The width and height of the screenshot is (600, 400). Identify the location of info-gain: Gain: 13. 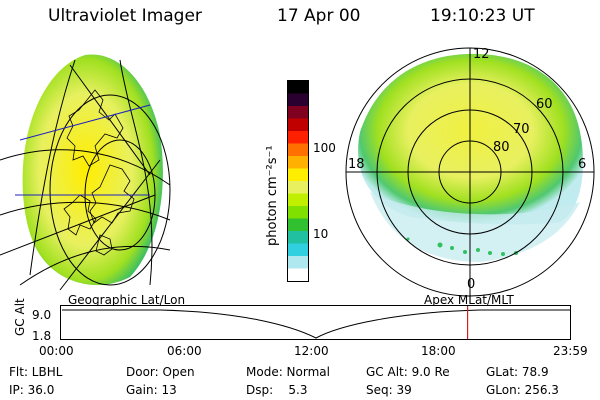
(151, 390).